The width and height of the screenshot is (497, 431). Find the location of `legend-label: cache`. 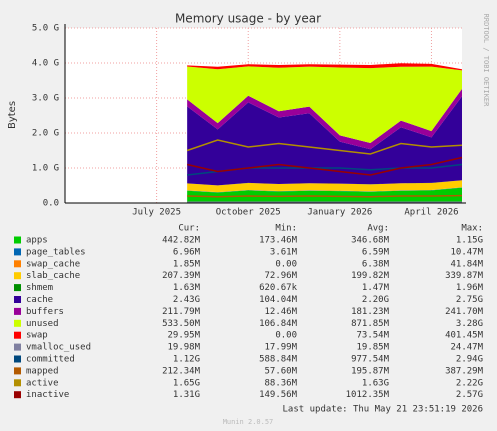

legend-label: cache is located at coordinates (39, 300).